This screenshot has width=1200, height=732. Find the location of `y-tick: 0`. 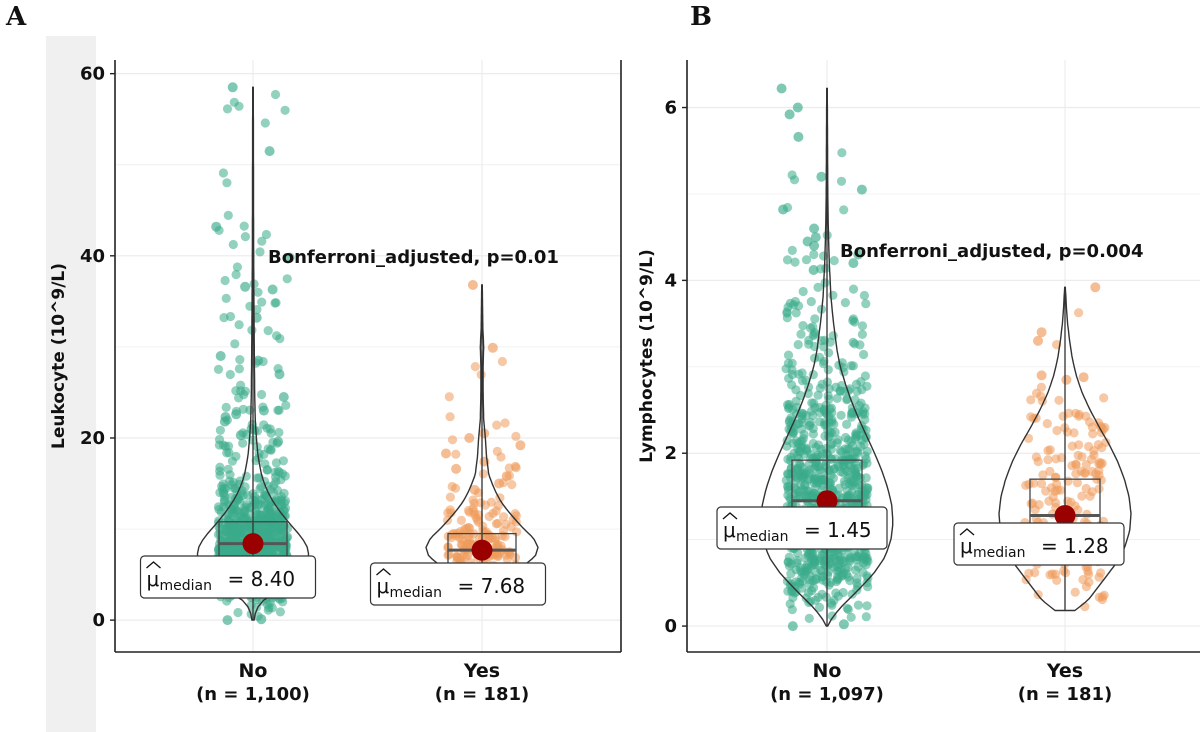

y-tick: 0 is located at coordinates (675, 626).